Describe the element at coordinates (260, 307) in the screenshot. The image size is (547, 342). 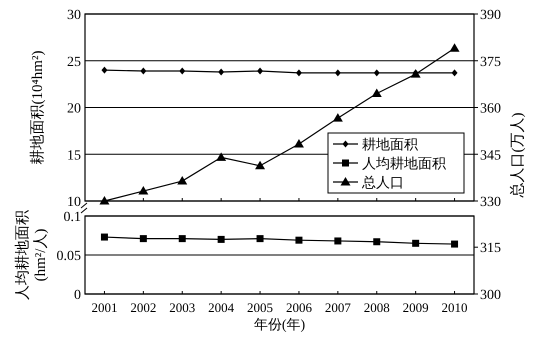
I see `x-tick-label: 2005` at that location.